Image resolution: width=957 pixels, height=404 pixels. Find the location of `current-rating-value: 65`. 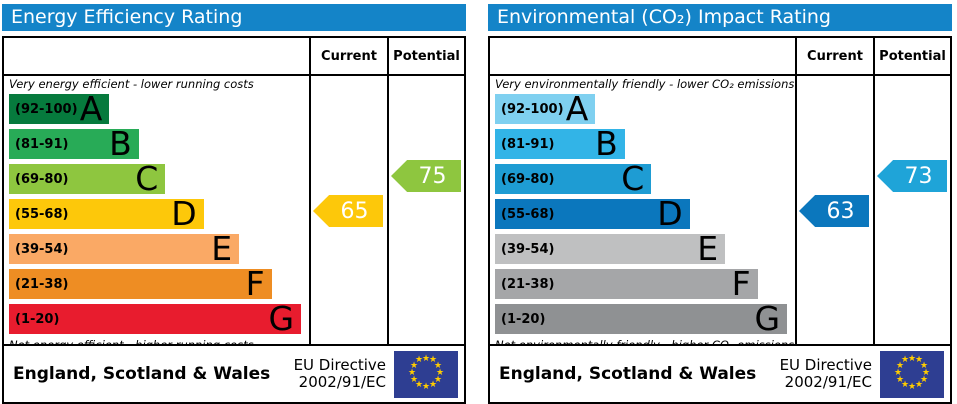

current-rating-value: 65 is located at coordinates (354, 211).